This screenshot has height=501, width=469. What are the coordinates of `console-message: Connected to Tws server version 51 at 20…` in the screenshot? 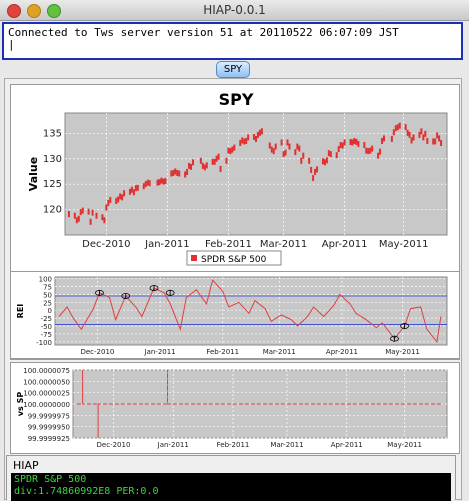 It's located at (203, 32).